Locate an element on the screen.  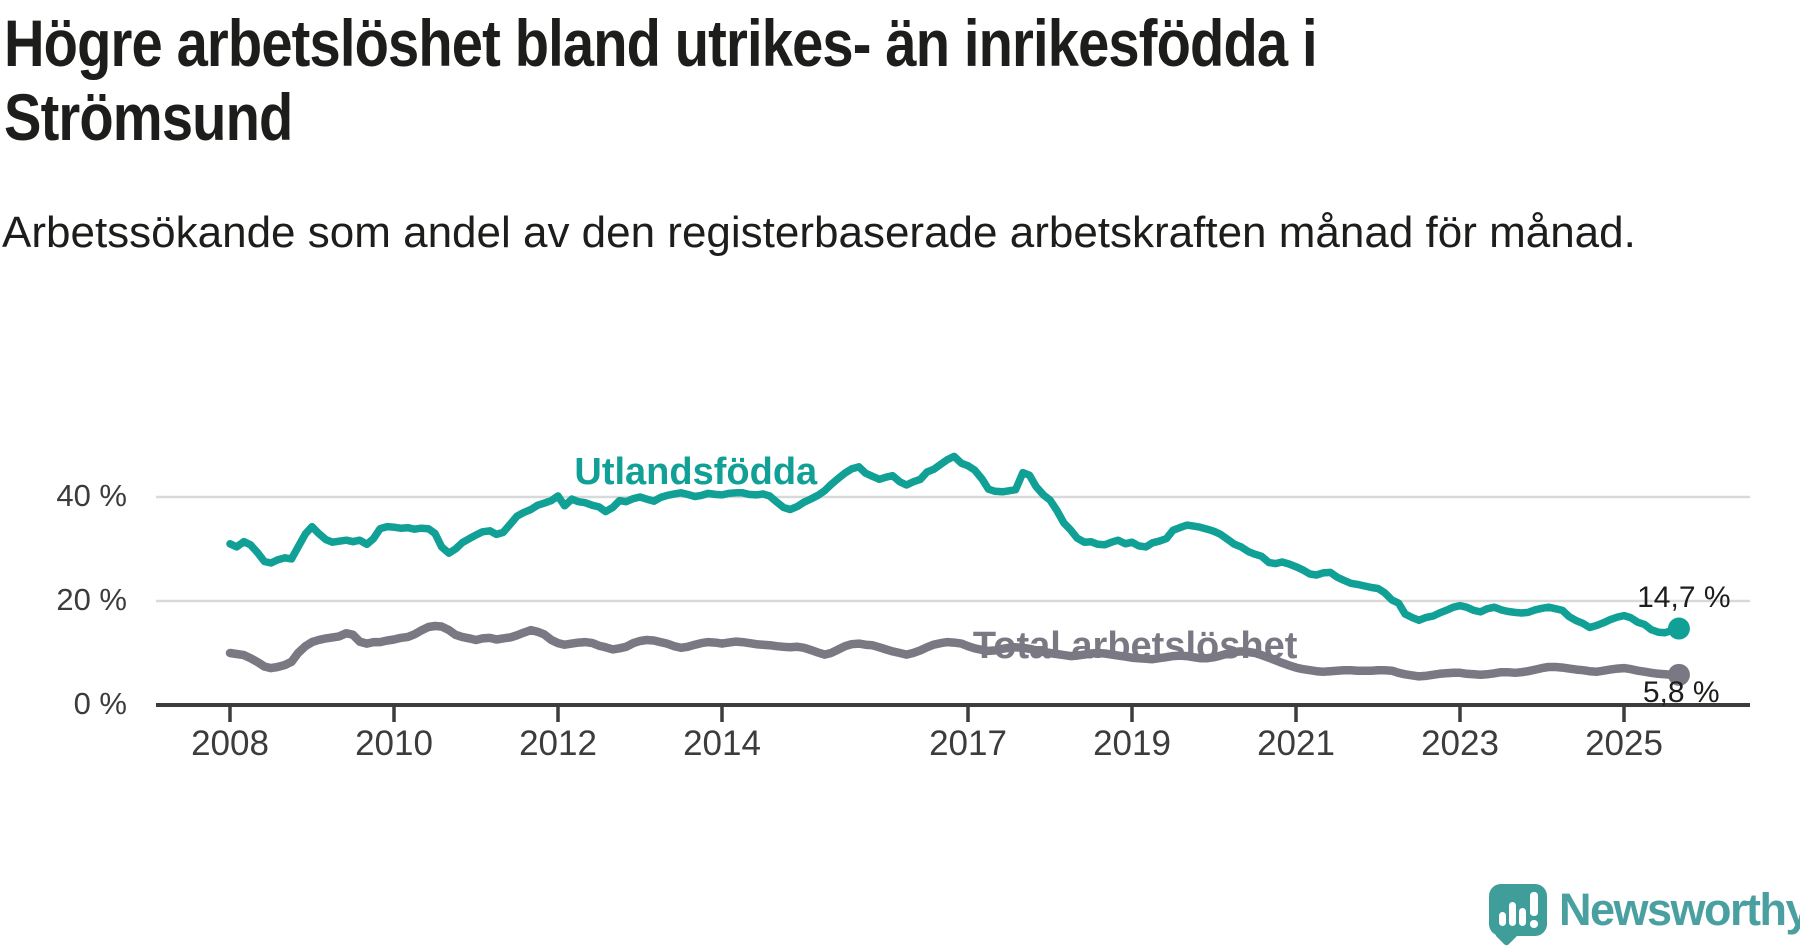
newsworthy-logo: Newsworthy is located at coordinates (1644, 915).